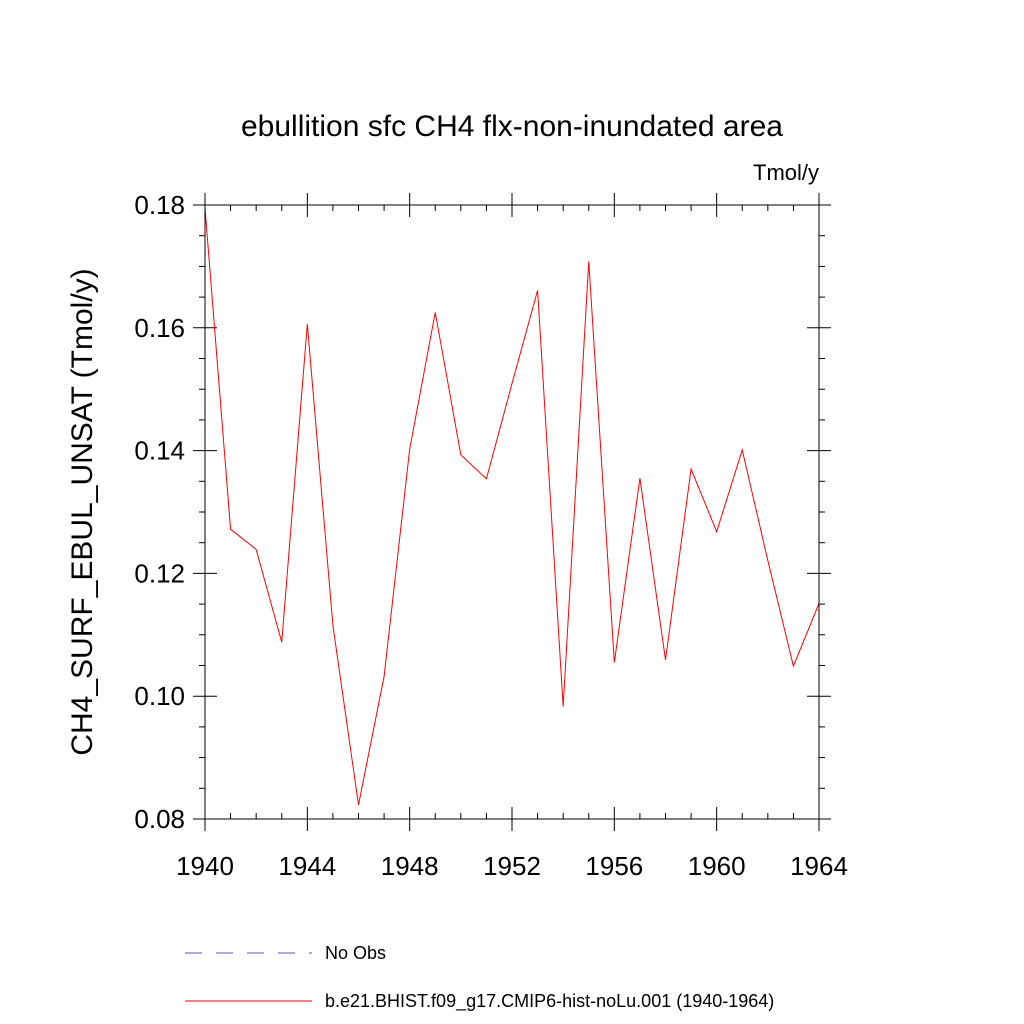 The width and height of the screenshot is (1024, 1024). Describe the element at coordinates (159, 819) in the screenshot. I see `y-tick-label: 0.08` at that location.